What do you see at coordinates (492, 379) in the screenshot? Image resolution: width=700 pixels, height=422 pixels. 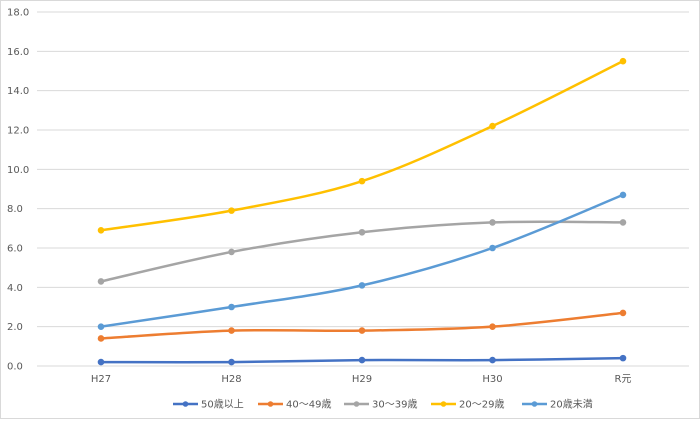 I see `x-tick-label: H30` at bounding box center [492, 379].